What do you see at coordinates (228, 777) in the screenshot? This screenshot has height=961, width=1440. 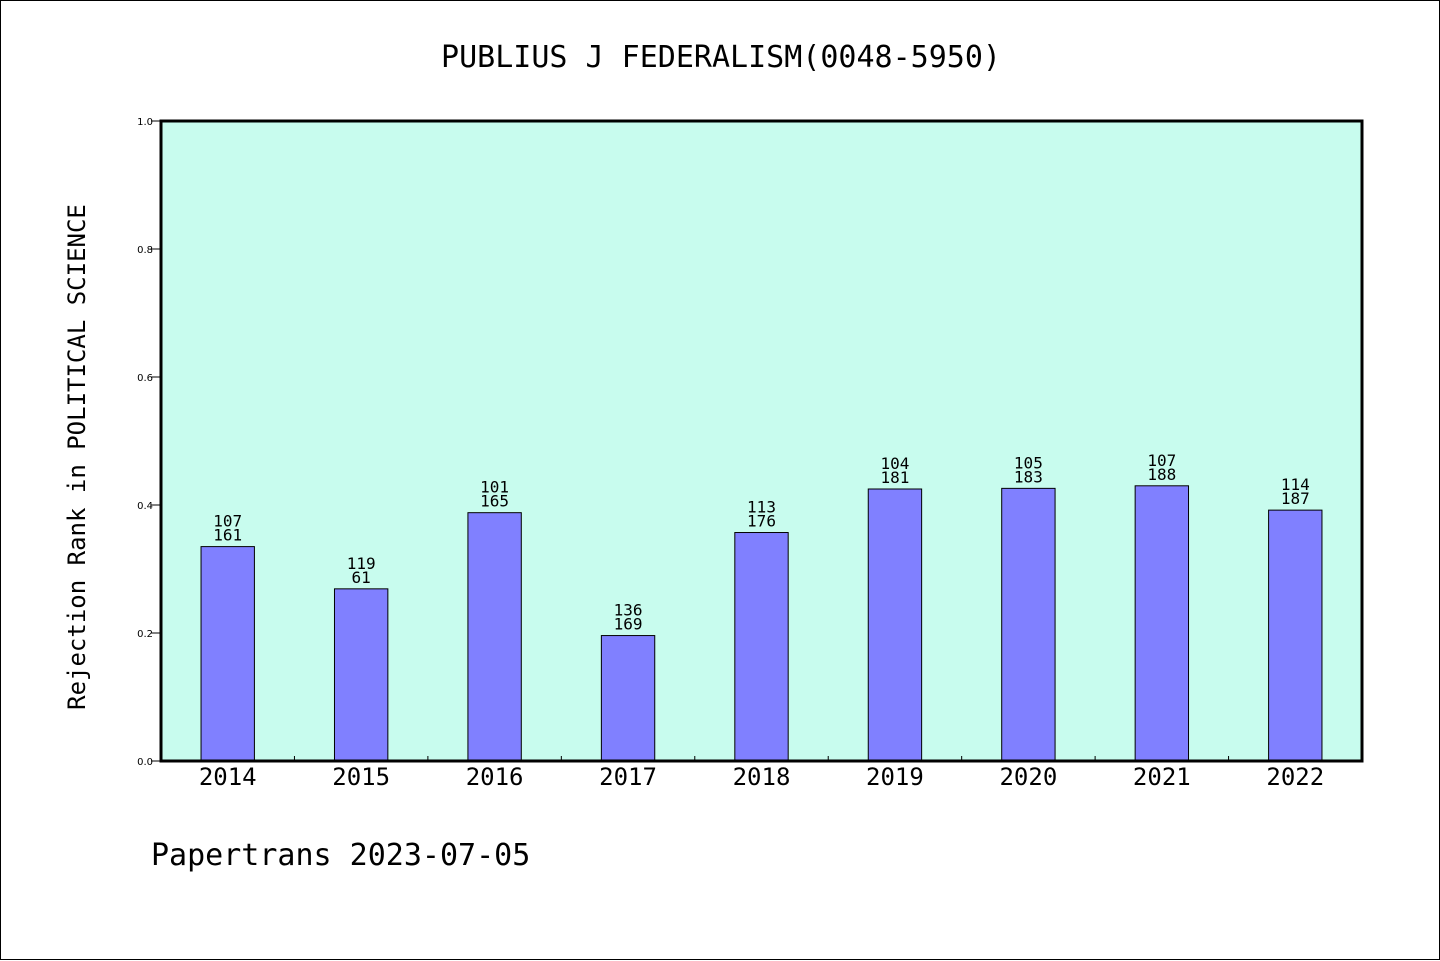 I see `x-tick-label: 2014` at bounding box center [228, 777].